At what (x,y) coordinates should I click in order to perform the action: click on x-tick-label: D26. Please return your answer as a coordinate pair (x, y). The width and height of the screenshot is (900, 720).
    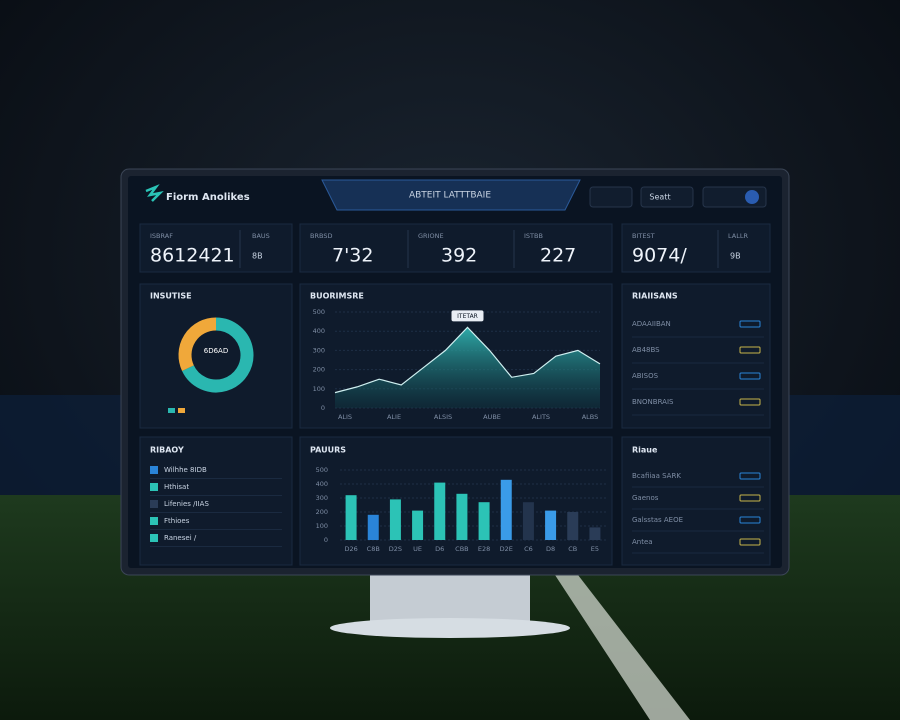
    Looking at the image, I should click on (350, 549).